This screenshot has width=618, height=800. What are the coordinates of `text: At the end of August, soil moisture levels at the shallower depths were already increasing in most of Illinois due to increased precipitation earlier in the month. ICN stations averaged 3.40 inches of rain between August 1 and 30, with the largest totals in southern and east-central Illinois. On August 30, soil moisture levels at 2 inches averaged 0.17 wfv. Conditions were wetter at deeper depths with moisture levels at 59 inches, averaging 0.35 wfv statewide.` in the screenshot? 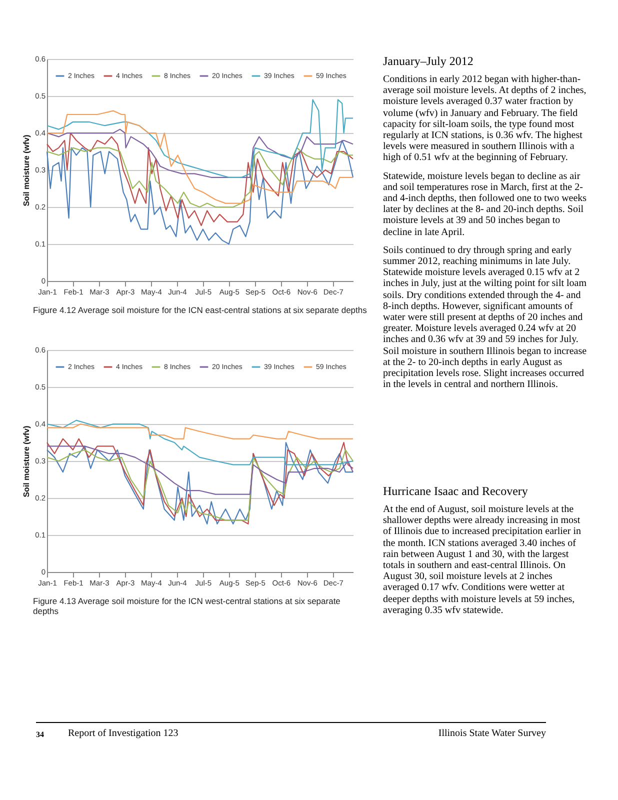 It's located at (482, 560).